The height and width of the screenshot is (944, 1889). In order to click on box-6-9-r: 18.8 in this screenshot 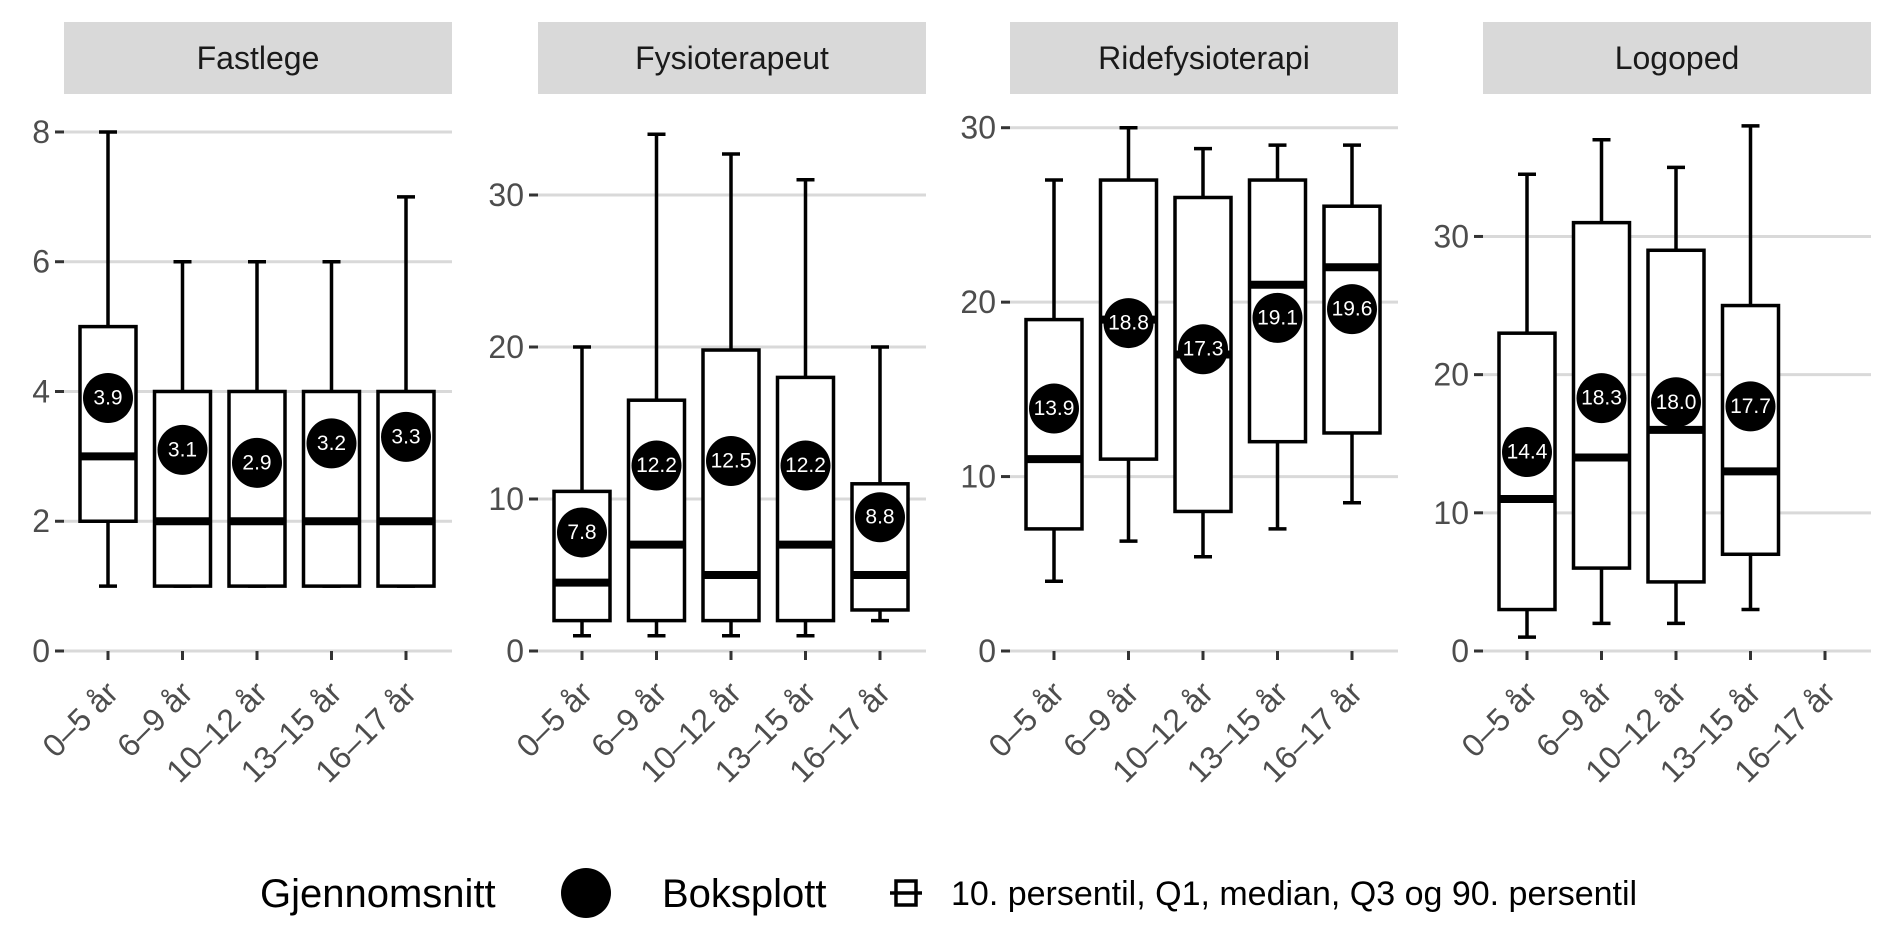, I will do `click(1128, 334)`.